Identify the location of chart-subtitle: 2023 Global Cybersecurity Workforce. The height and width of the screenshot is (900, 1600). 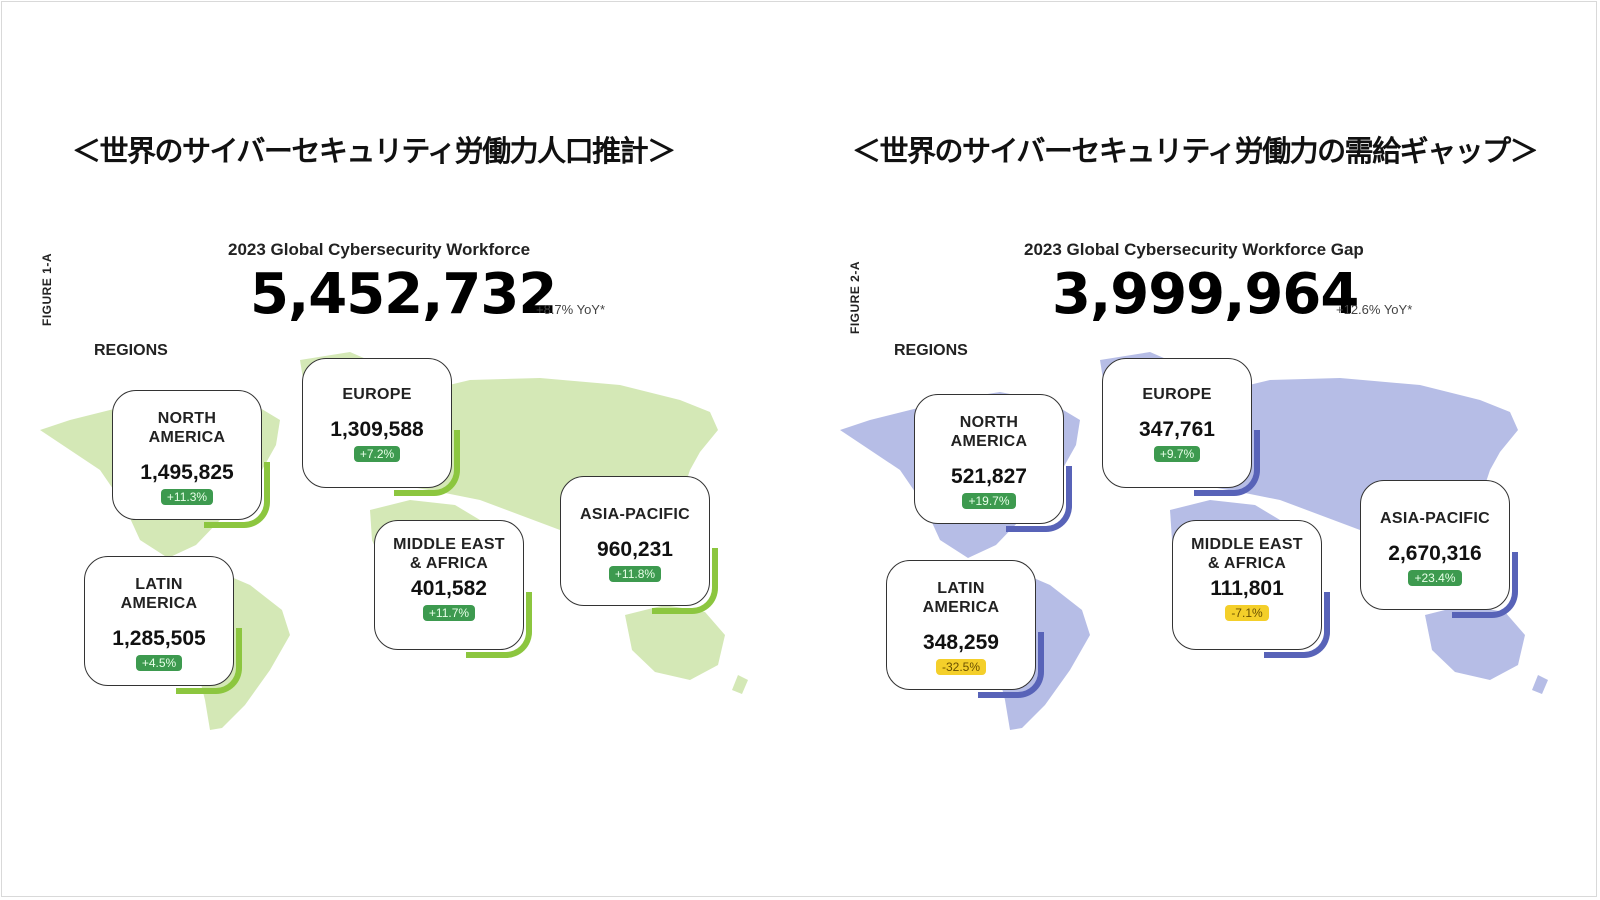
(379, 249).